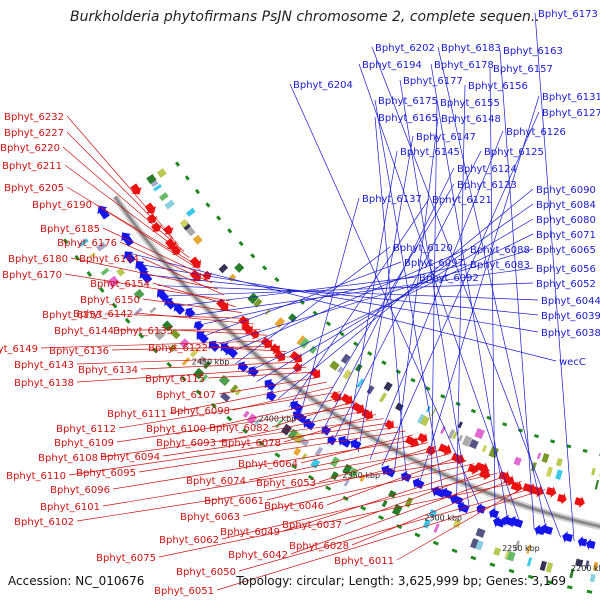  What do you see at coordinates (268, 464) in the screenshot?
I see `reverse-gene-label: Bphyt_6064` at bounding box center [268, 464].